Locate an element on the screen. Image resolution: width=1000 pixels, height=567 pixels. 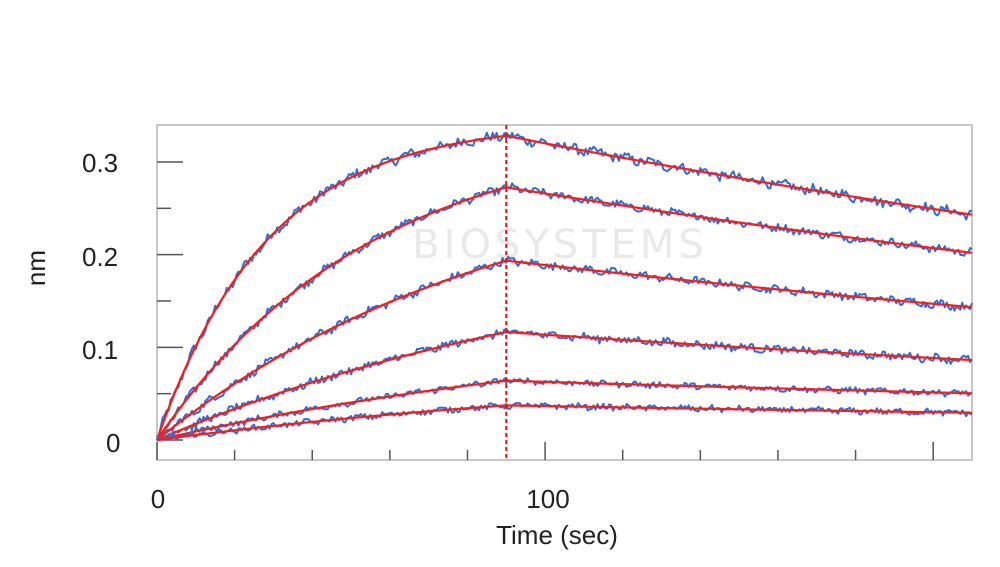
y-tick-label-0.3: 0.3 is located at coordinates (100, 163).